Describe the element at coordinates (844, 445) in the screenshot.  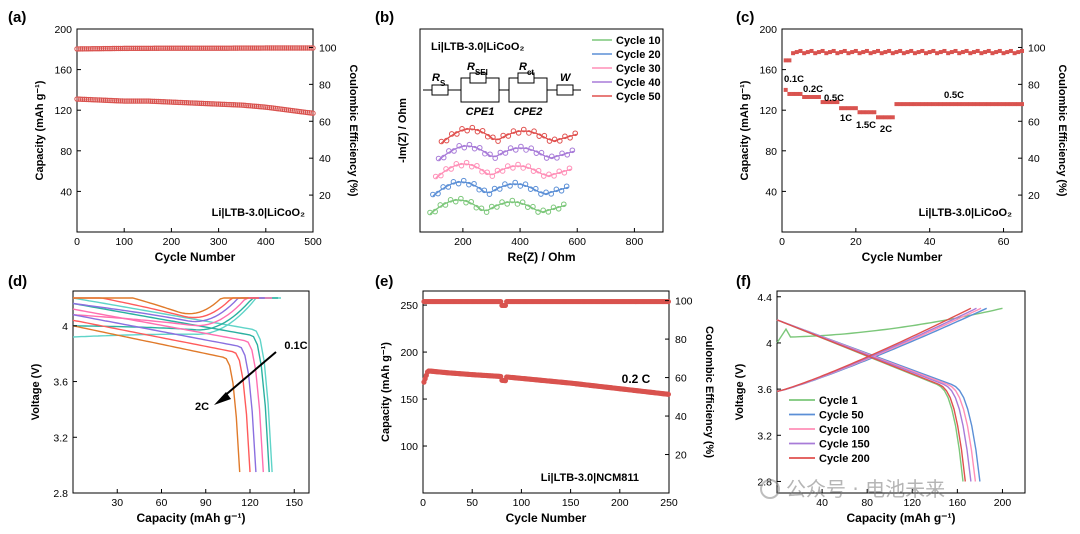
I see `panel-f-legend-label: Cycle 150` at that location.